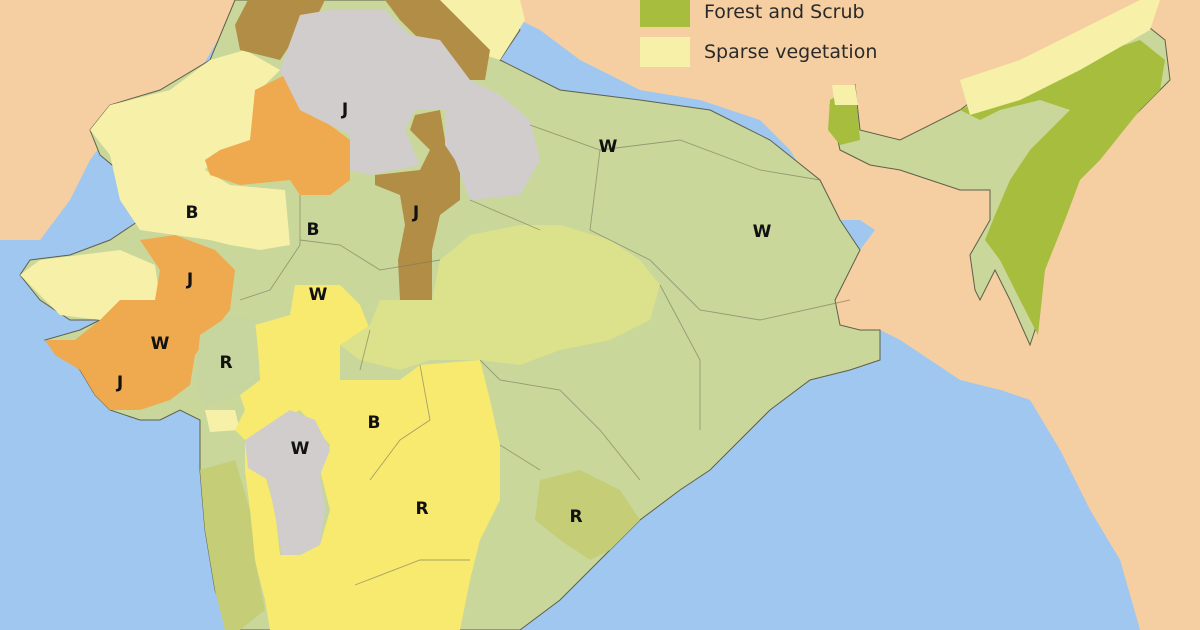 The height and width of the screenshot is (630, 1200). I want to click on grey-zone-deccan-top, so click(287, 482).